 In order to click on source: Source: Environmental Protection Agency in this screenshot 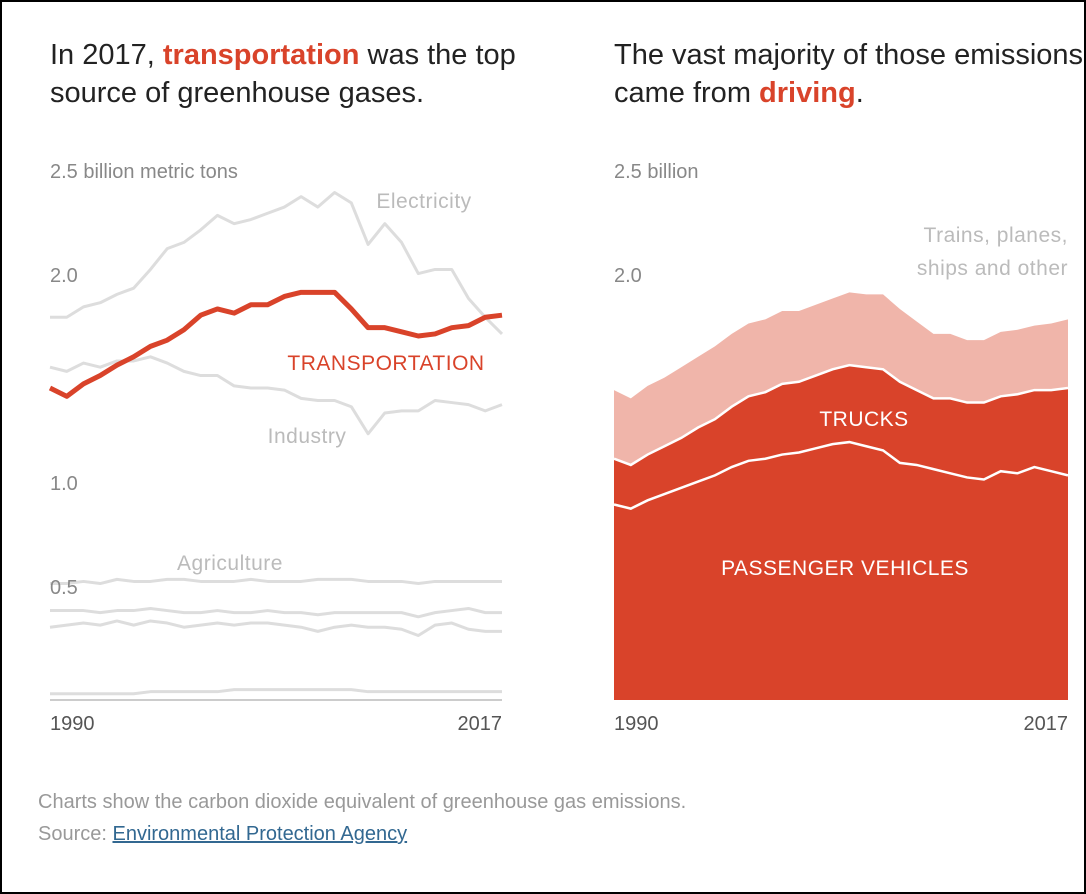, I will do `click(362, 834)`.